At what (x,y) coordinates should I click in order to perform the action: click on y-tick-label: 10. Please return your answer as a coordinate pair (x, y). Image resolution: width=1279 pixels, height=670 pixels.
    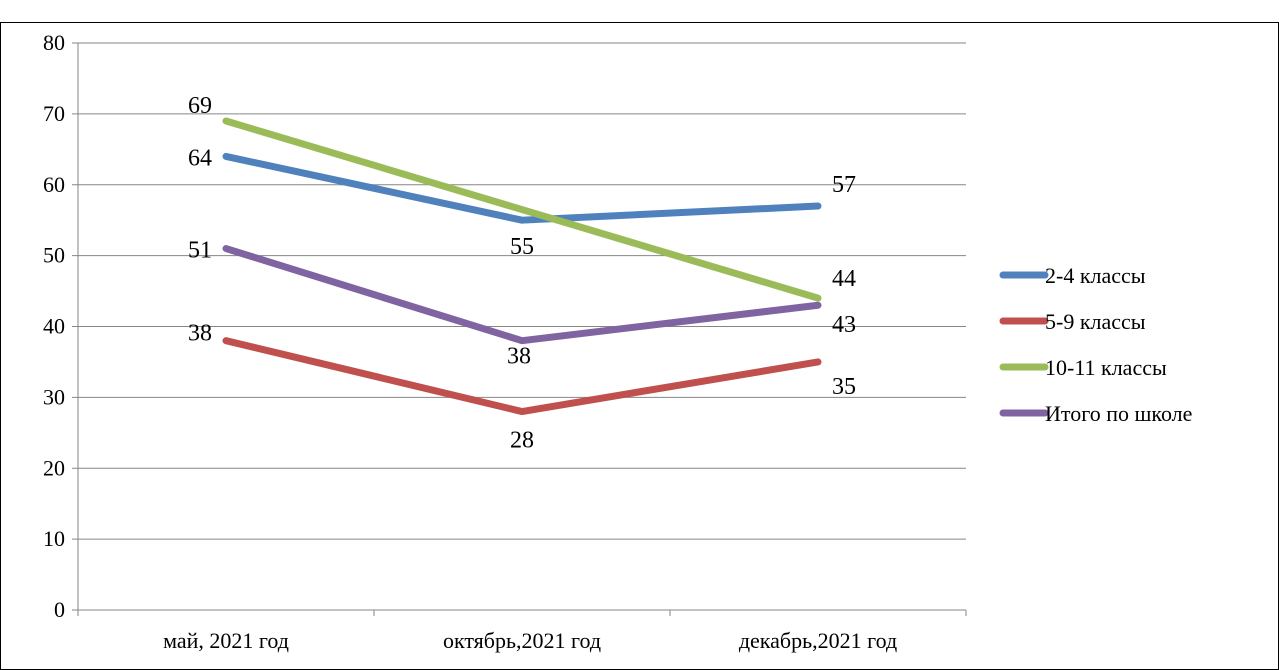
    Looking at the image, I should click on (54, 538).